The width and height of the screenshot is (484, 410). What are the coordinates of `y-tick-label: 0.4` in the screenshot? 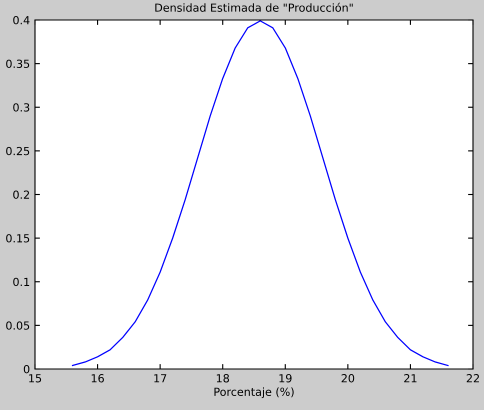 It's located at (21, 20).